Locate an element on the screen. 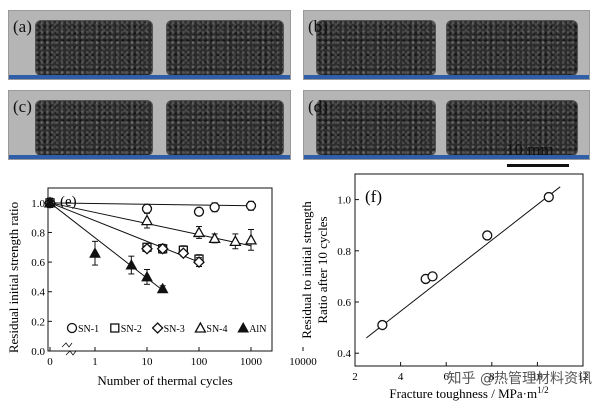 Image resolution: width=600 pixels, height=406 pixels. x-axis-label-exponent: 1/2 is located at coordinates (543, 390).